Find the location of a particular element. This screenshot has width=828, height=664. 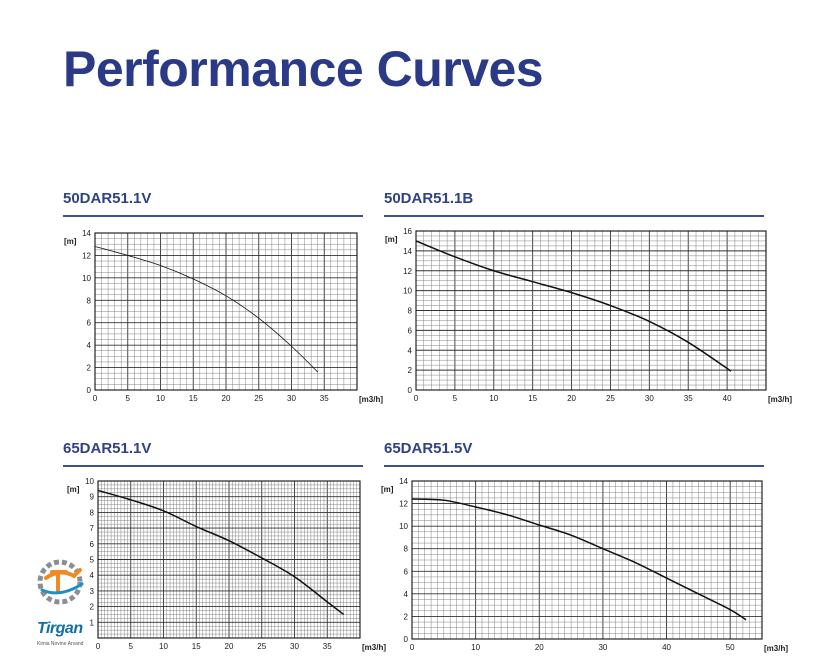

y-tick-label: 7 is located at coordinates (92, 528).